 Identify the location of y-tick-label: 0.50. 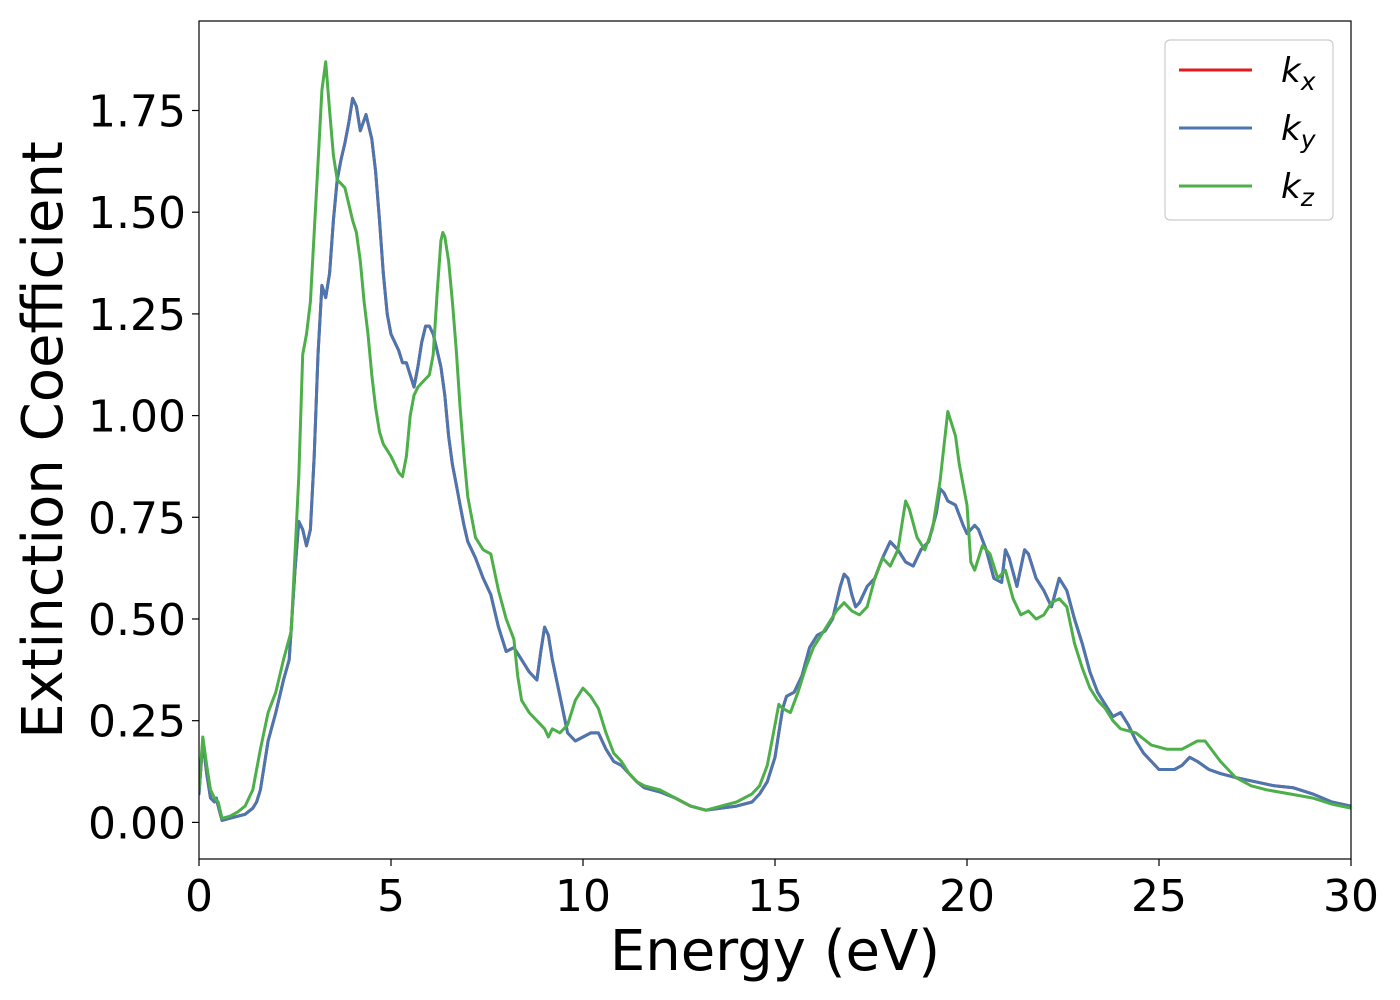
(137, 620).